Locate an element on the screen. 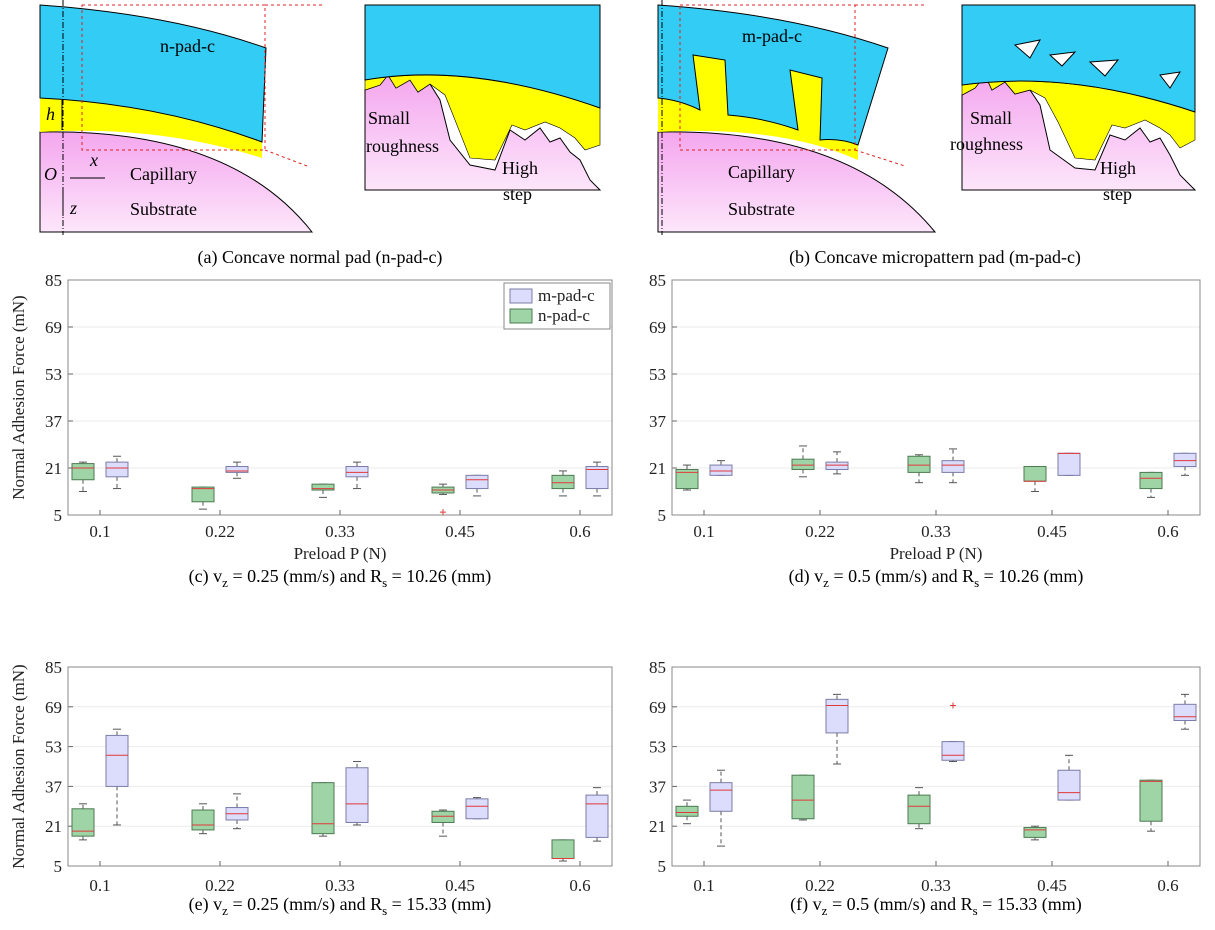 This screenshot has width=1215, height=930. label: h is located at coordinates (50, 114).